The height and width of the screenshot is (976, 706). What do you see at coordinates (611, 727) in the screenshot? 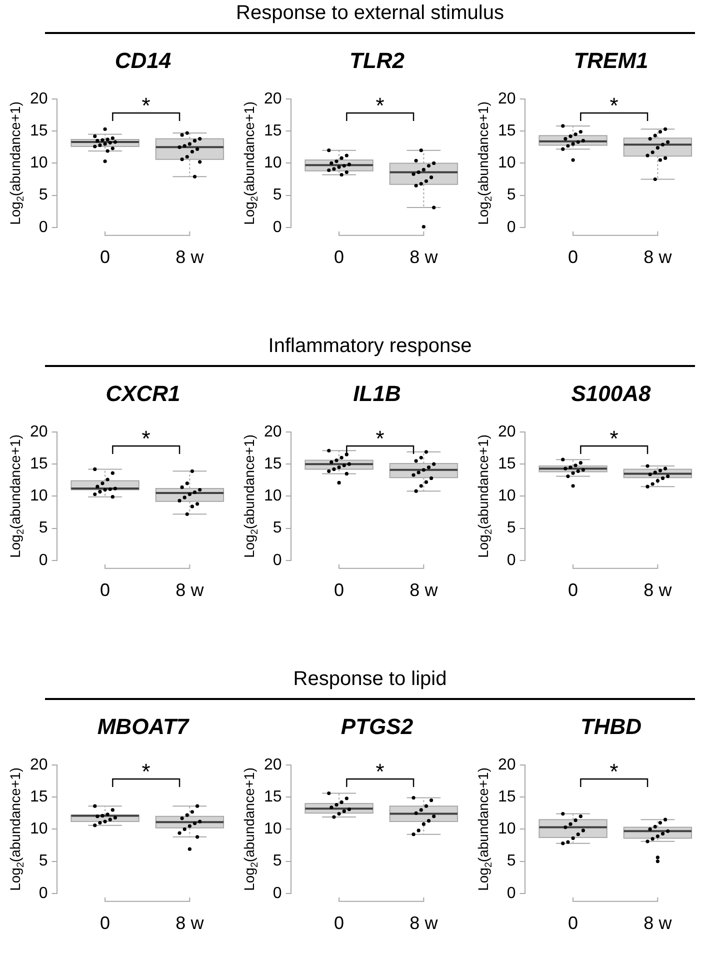
I see `chart-title: THBD` at bounding box center [611, 727].